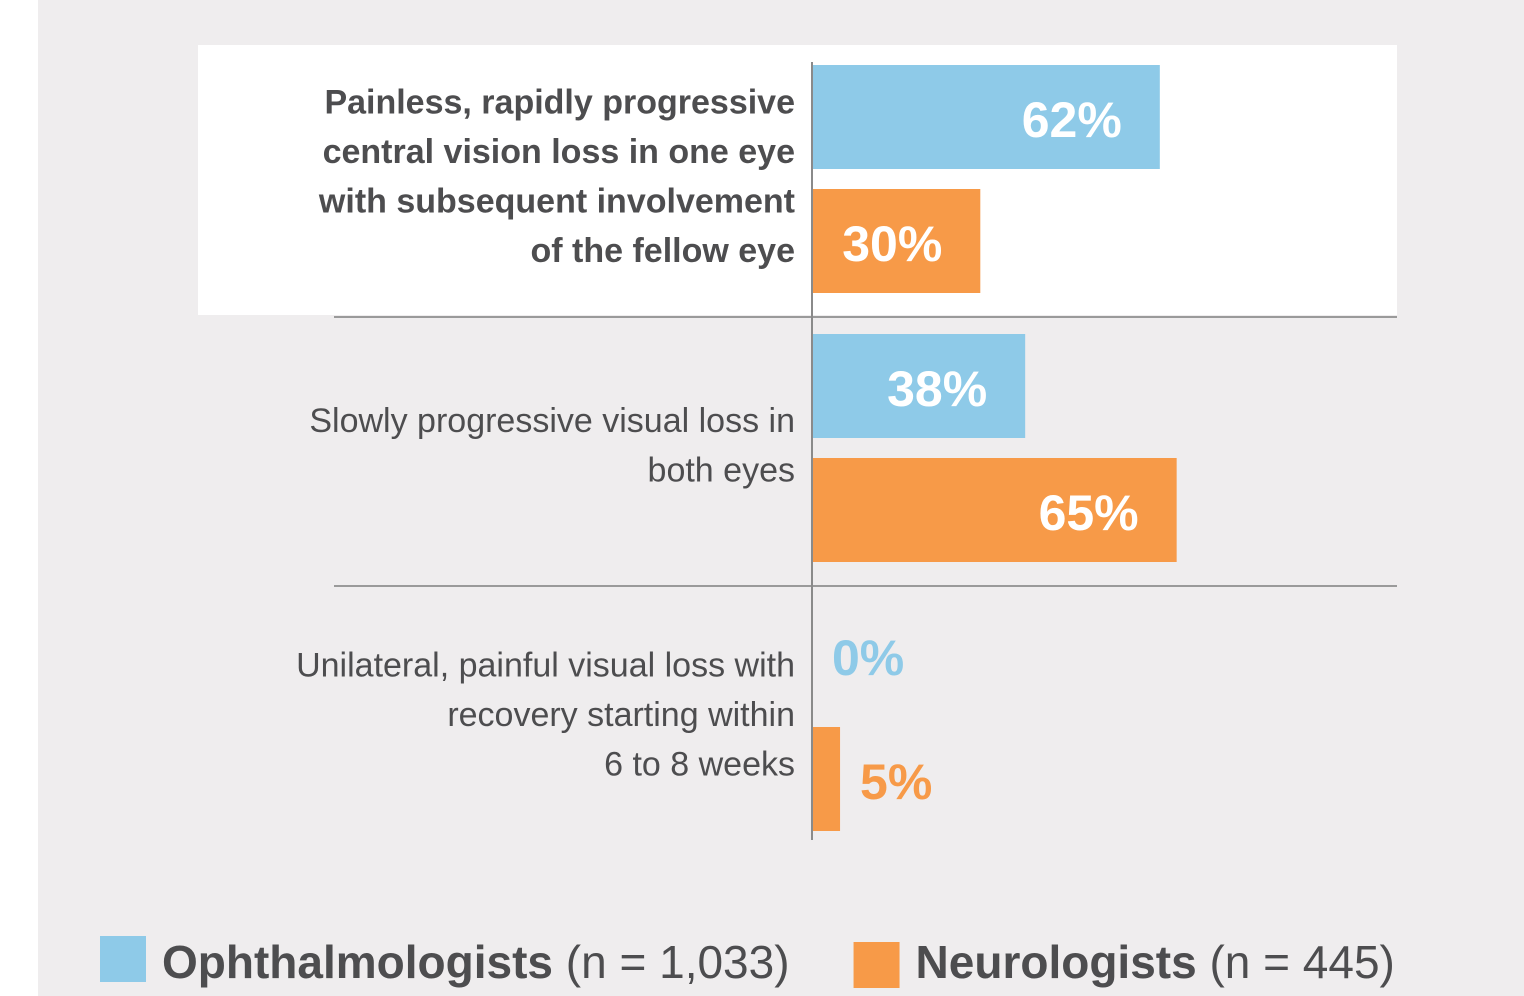  Describe the element at coordinates (1089, 513) in the screenshot. I see `value-label: 65%` at that location.